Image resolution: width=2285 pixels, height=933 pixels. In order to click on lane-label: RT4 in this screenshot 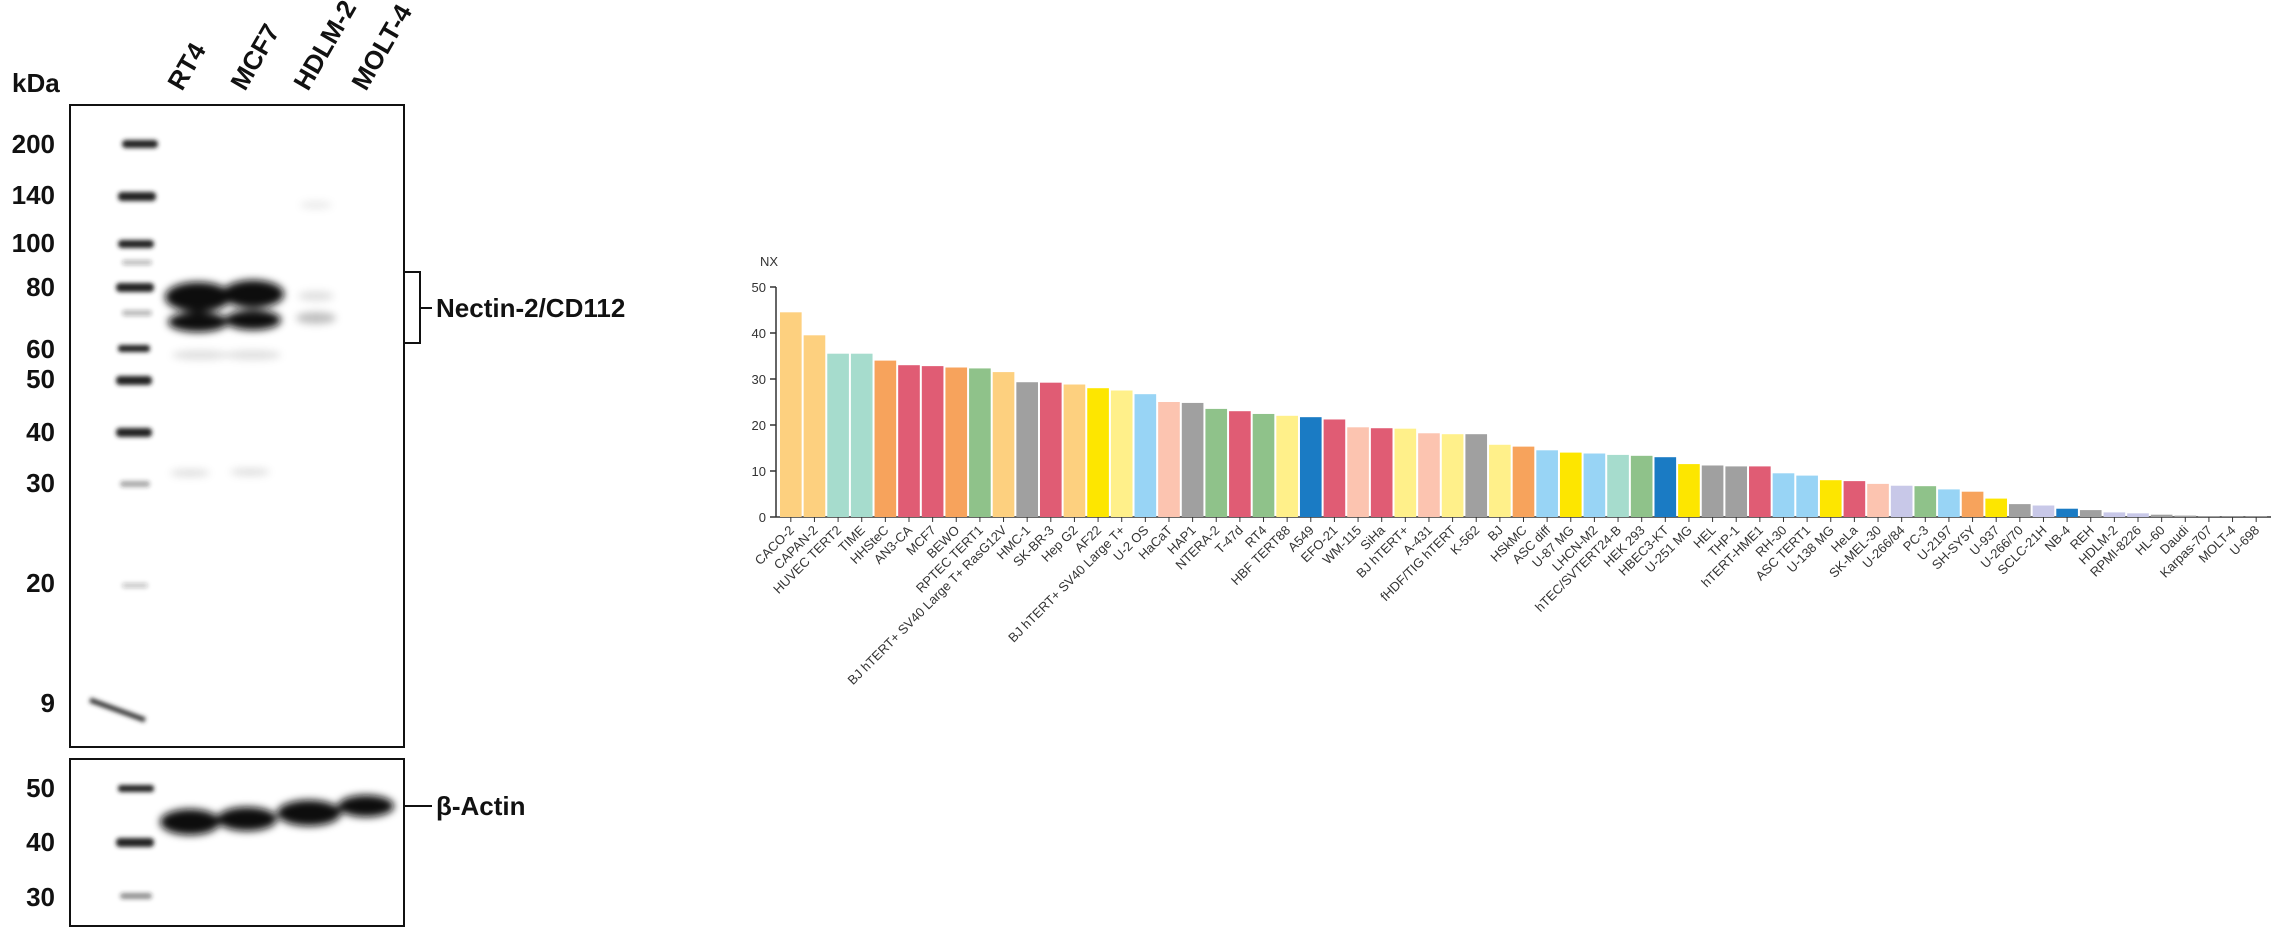, I will do `click(186, 66)`.